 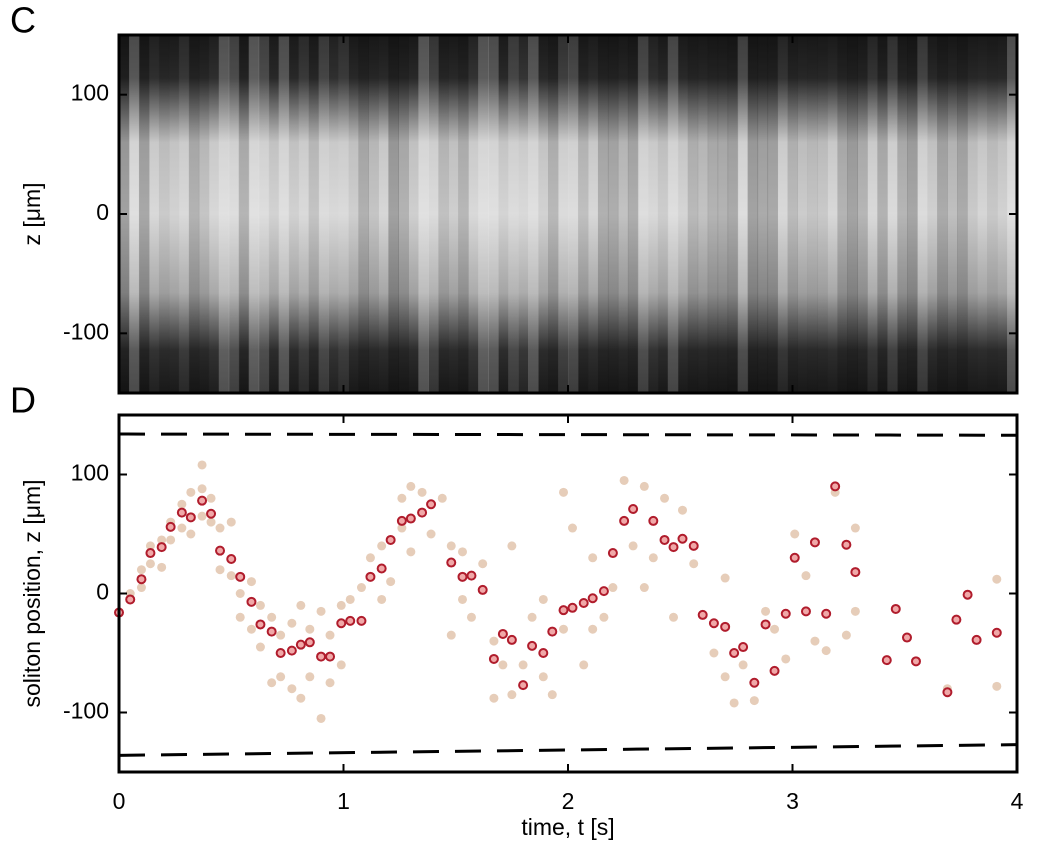 What do you see at coordinates (86, 331) in the screenshot?
I see `y-tick-label: -100` at bounding box center [86, 331].